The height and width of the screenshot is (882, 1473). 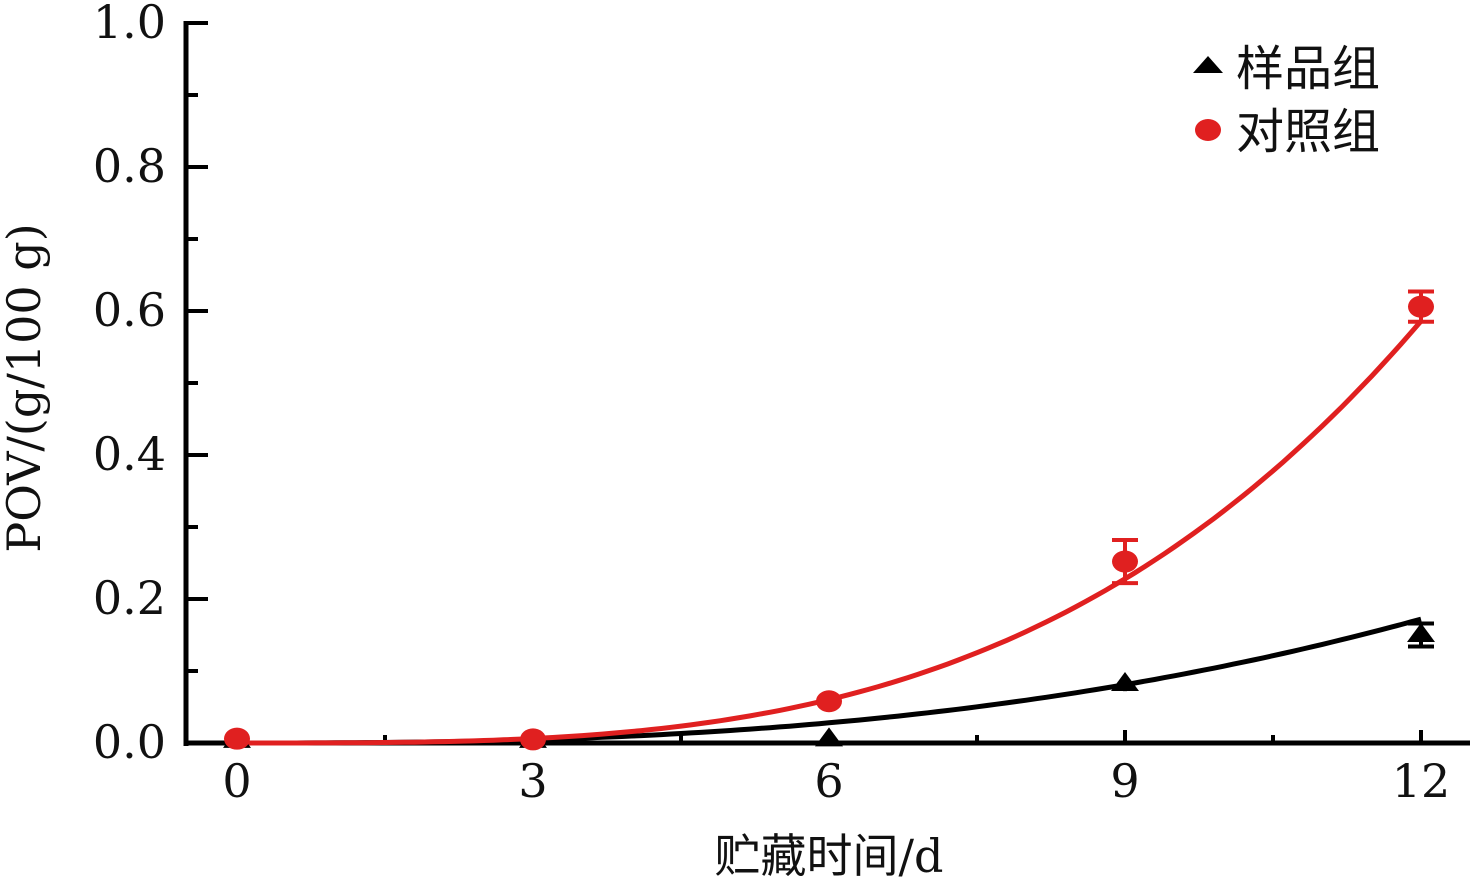 I want to click on x-tick-label: 3, so click(x=532, y=781).